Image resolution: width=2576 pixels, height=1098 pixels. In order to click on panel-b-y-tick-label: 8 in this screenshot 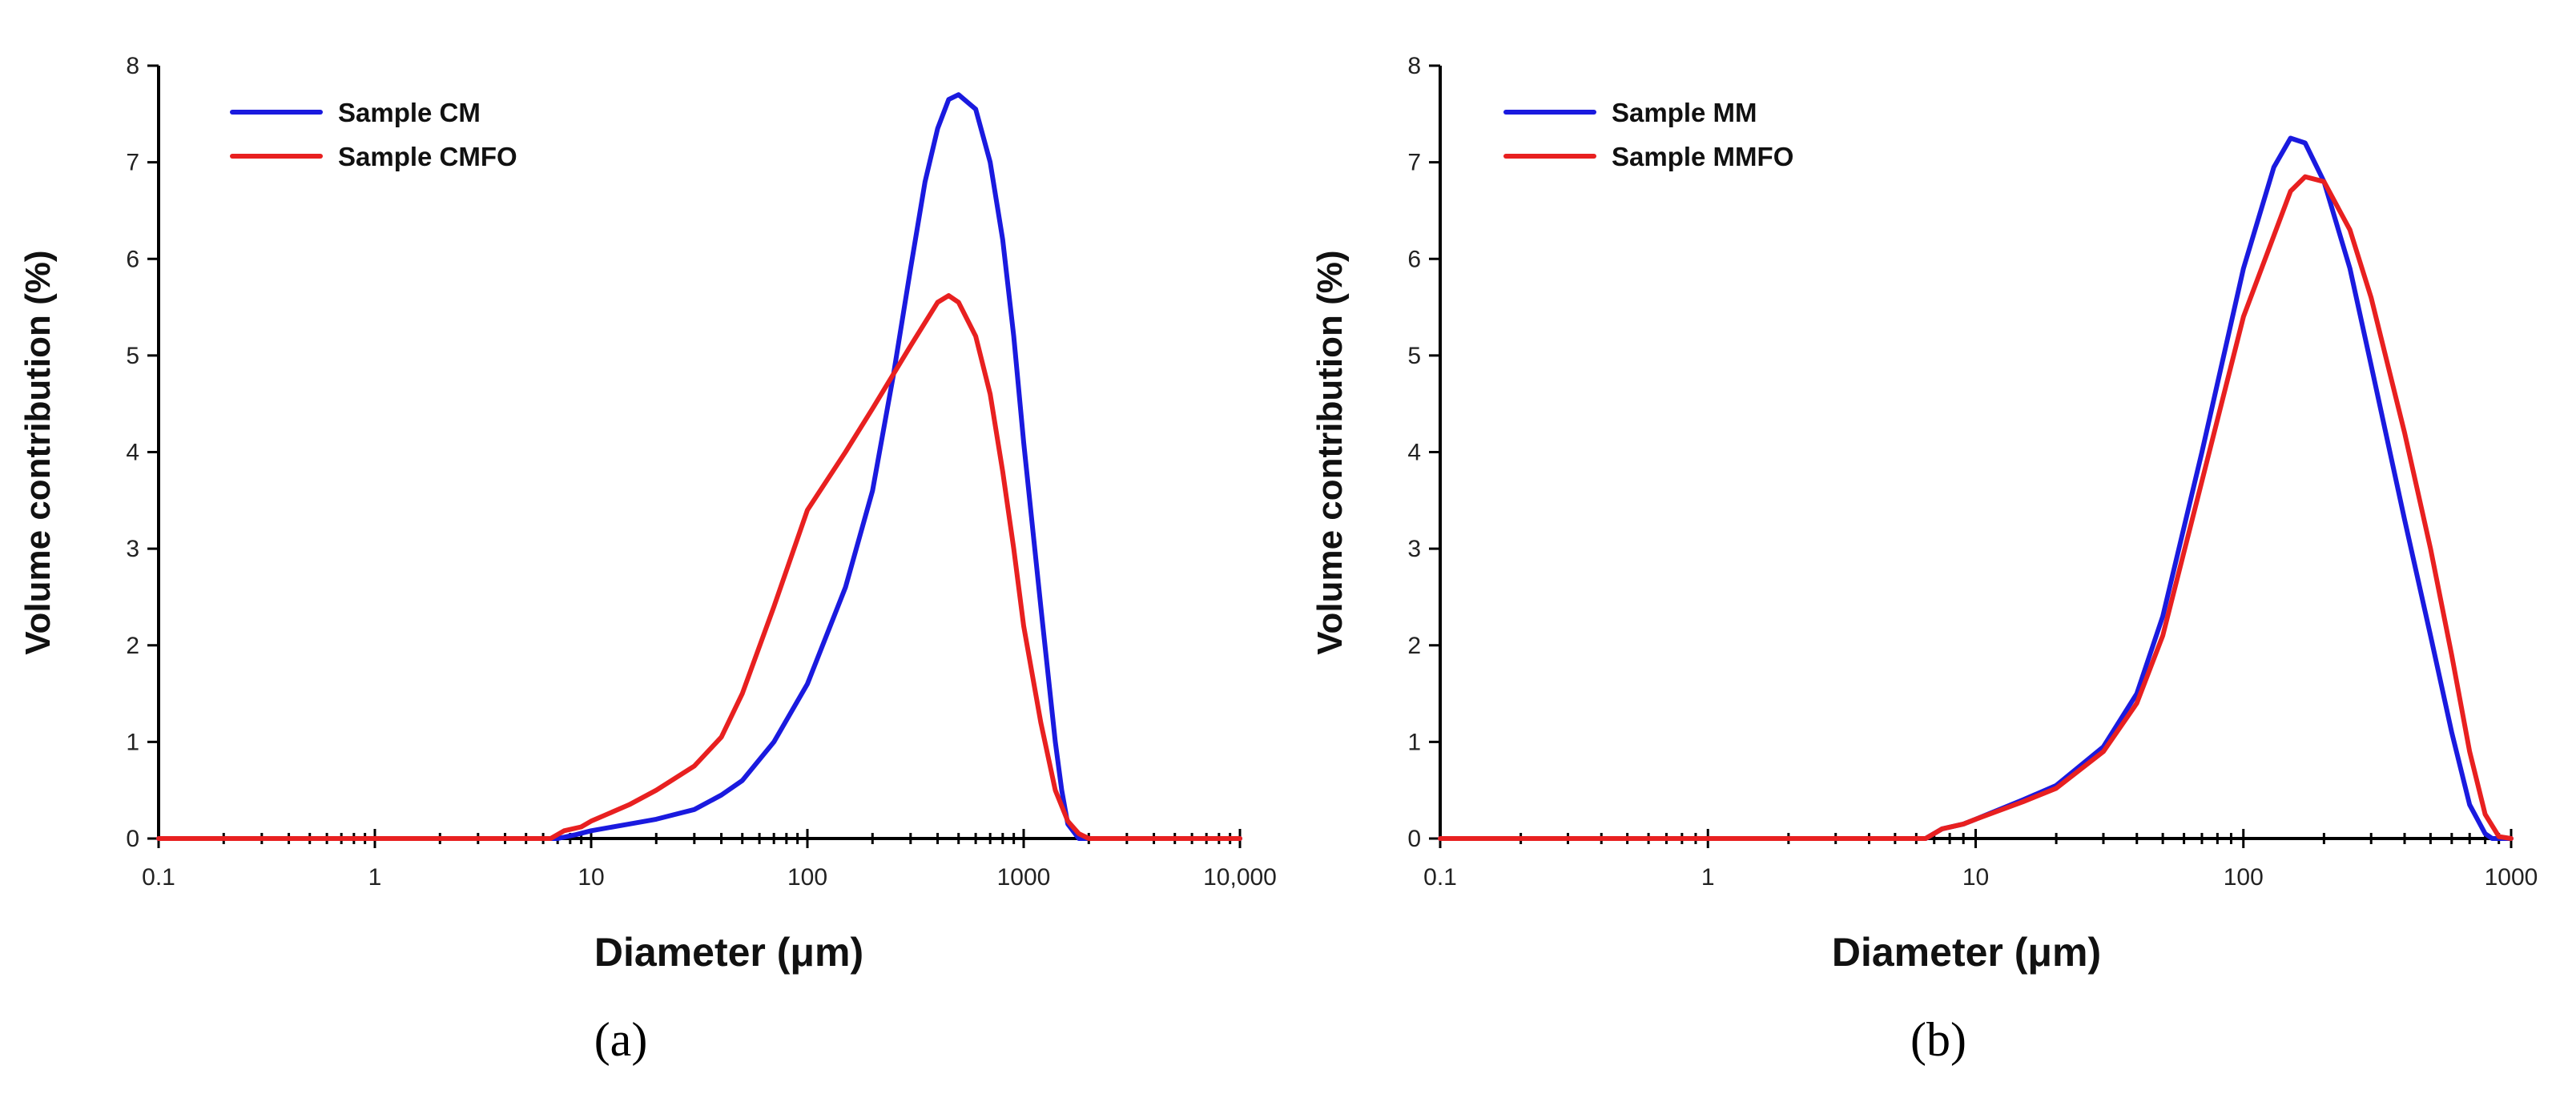, I will do `click(1414, 66)`.